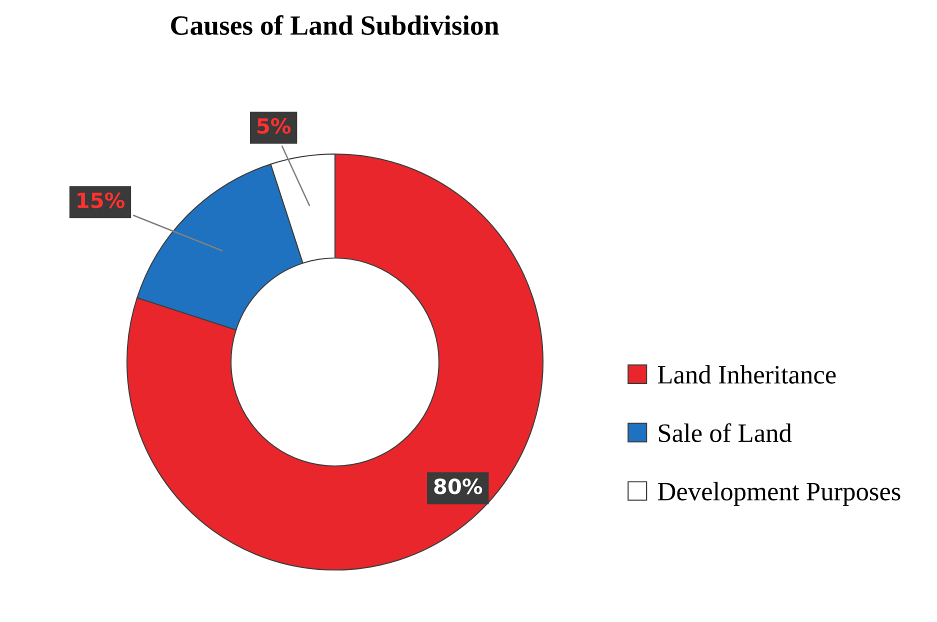 Image resolution: width=937 pixels, height=622 pixels. What do you see at coordinates (274, 126) in the screenshot?
I see `data-label: 5%` at bounding box center [274, 126].